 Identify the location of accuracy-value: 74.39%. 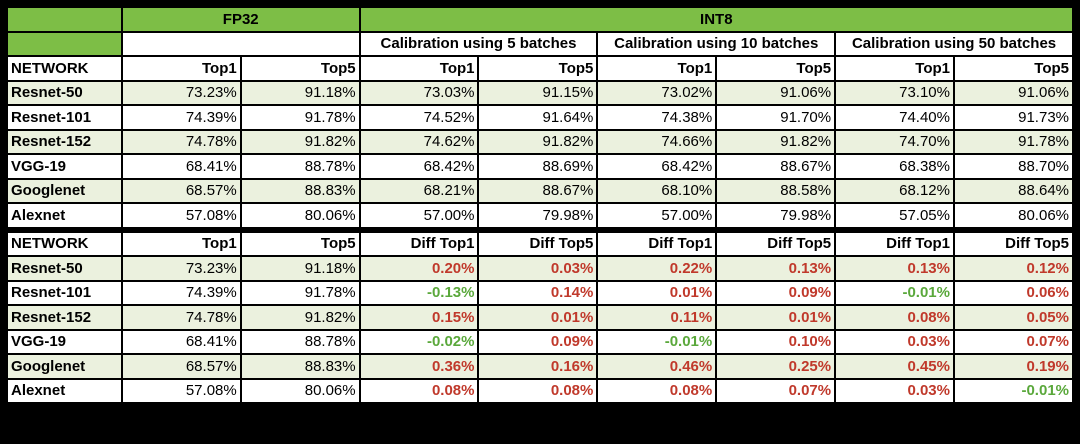
(181, 117).